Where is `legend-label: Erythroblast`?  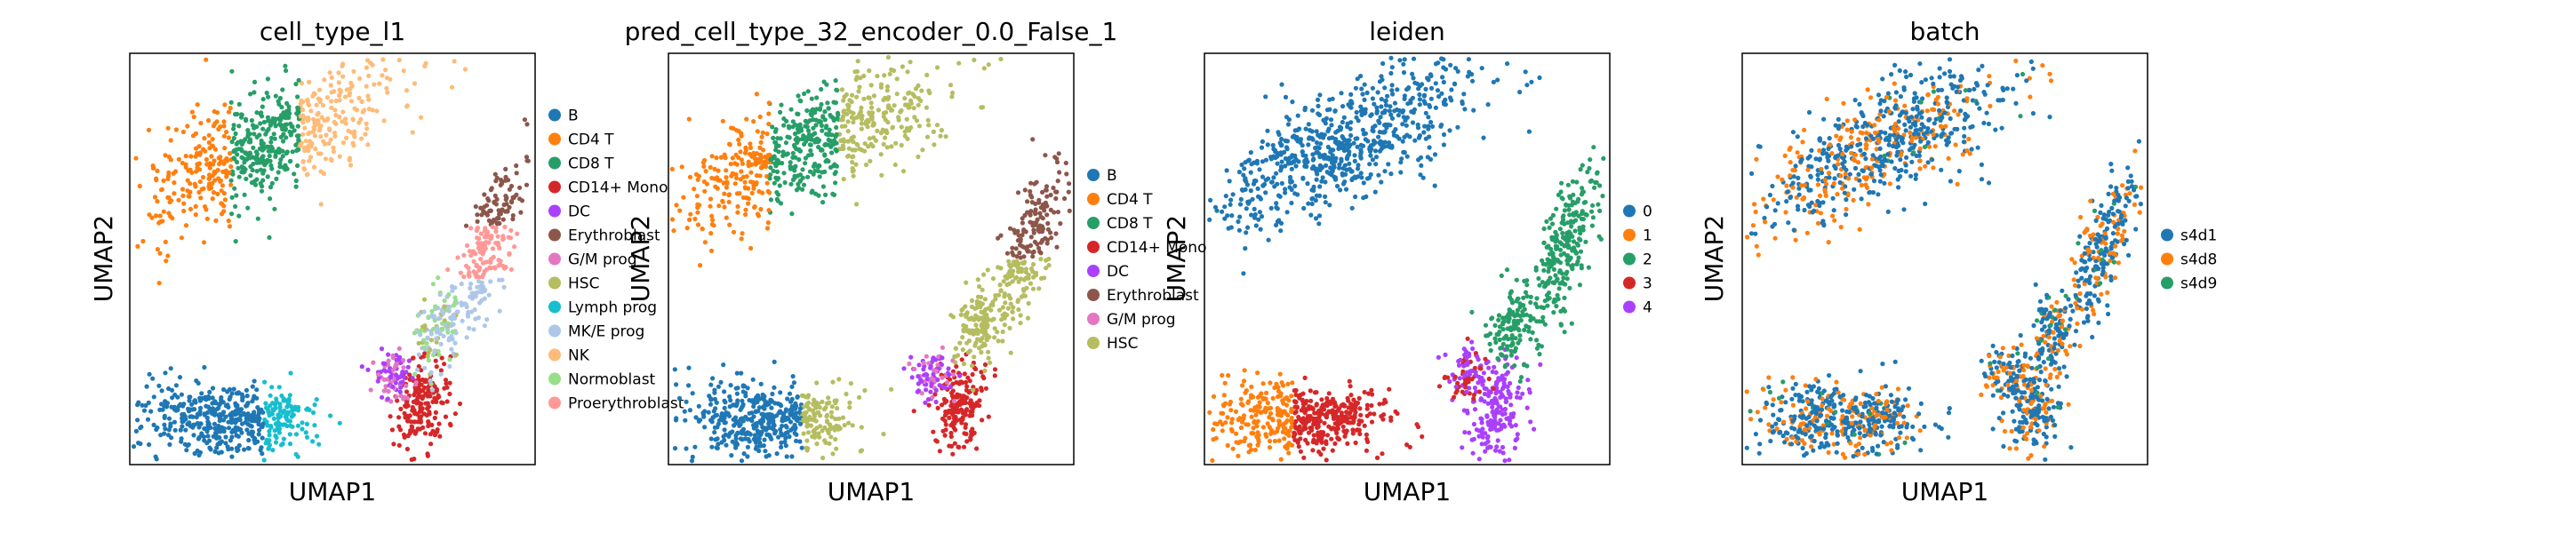 legend-label: Erythroblast is located at coordinates (614, 236).